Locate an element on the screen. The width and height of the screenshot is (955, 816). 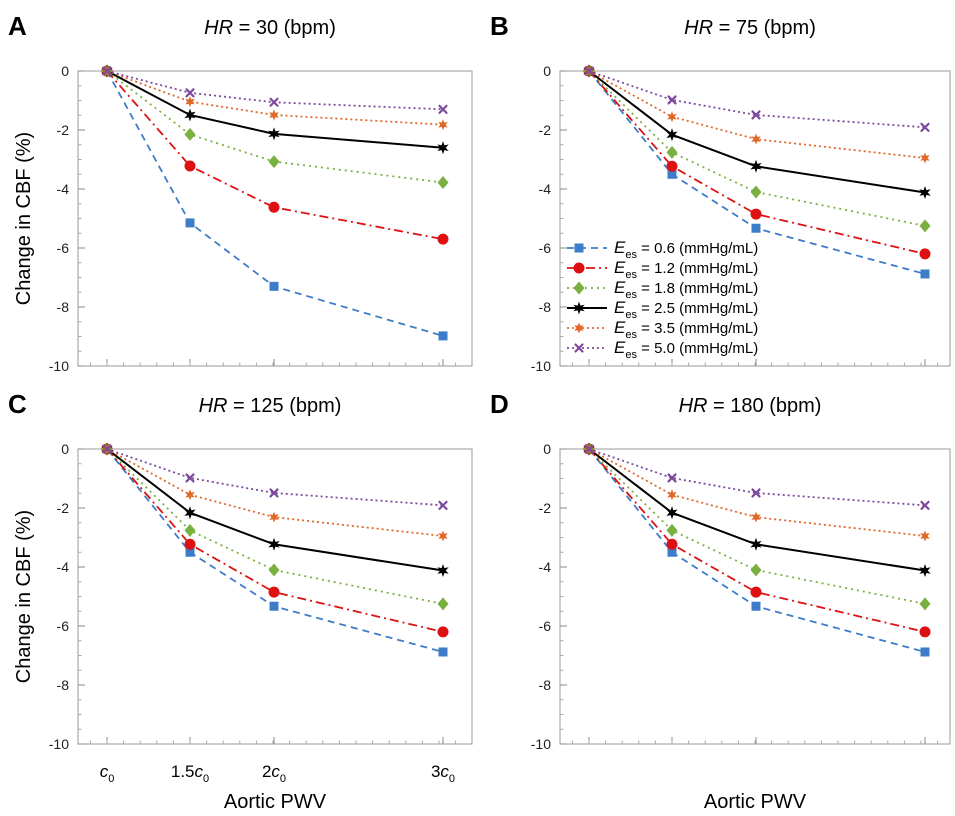
legend-entry: Ees = 2.5 (mmHg/mL) is located at coordinates (662, 309).